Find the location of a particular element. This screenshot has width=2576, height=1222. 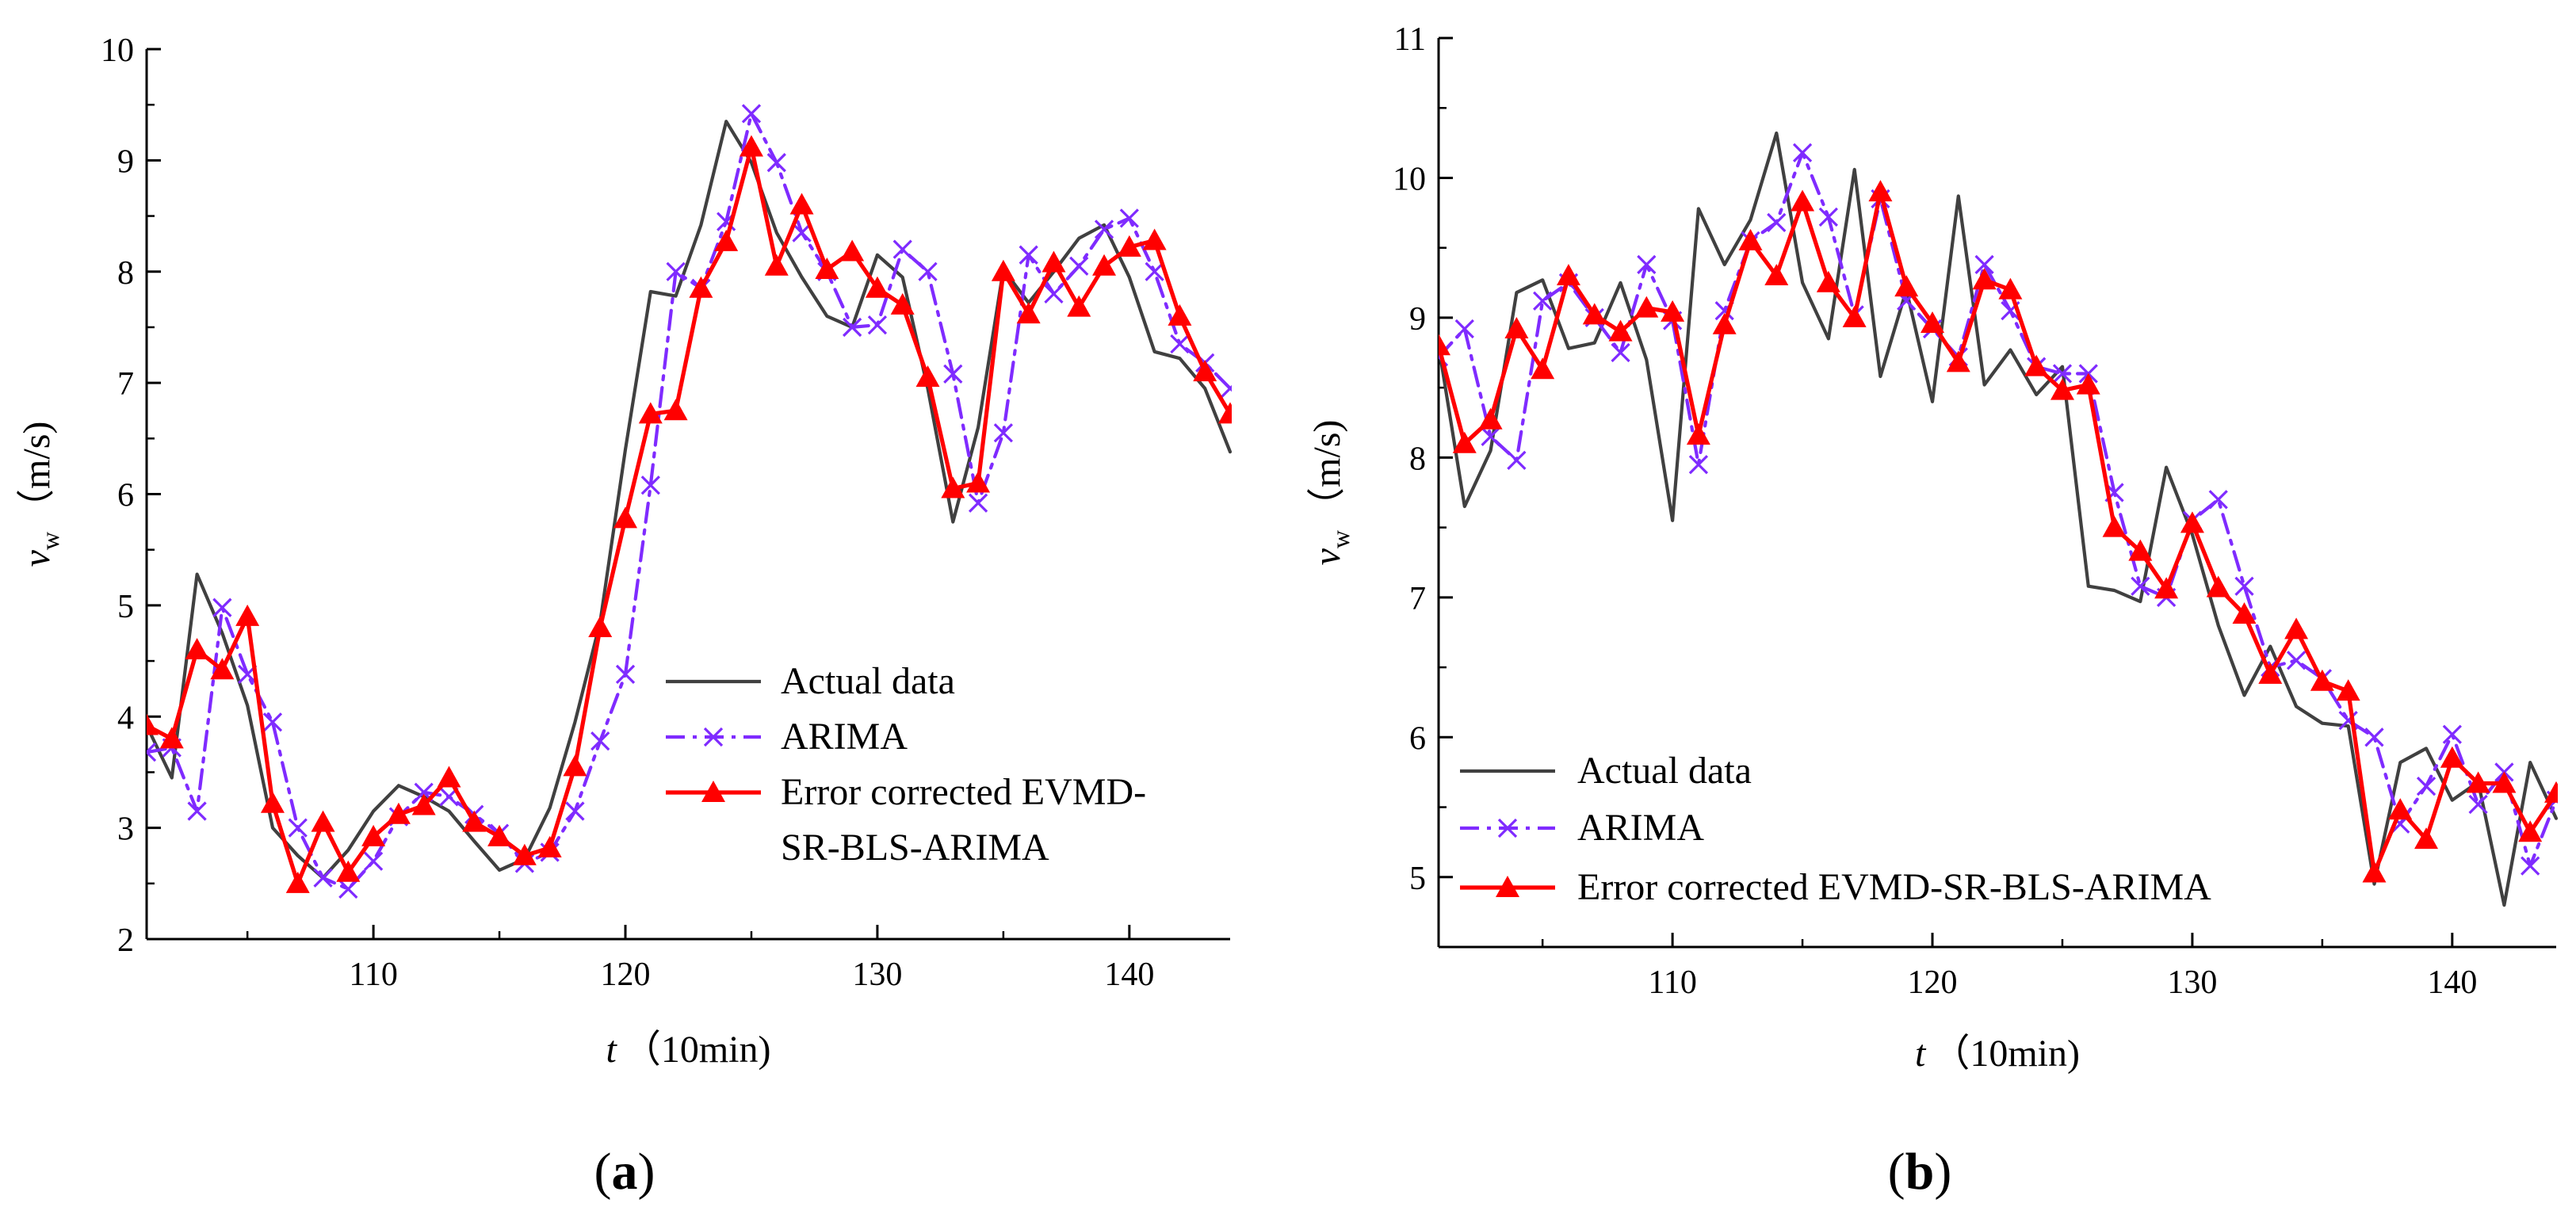

panel-label: (b) is located at coordinates (1920, 1172).